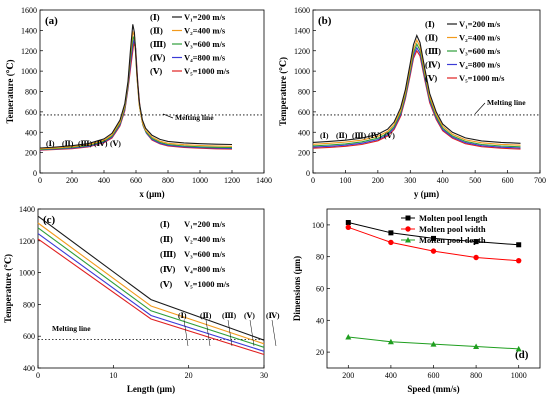 This screenshot has width=550, height=410. What do you see at coordinates (113, 375) in the screenshot?
I see `x-tick-label: 10` at bounding box center [113, 375].